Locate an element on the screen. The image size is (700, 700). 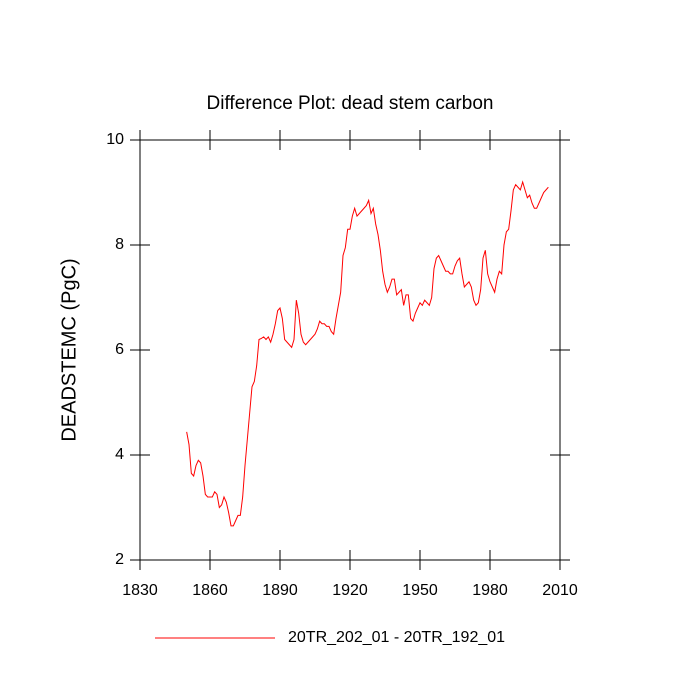
x-tick-label: 1950 is located at coordinates (420, 590).